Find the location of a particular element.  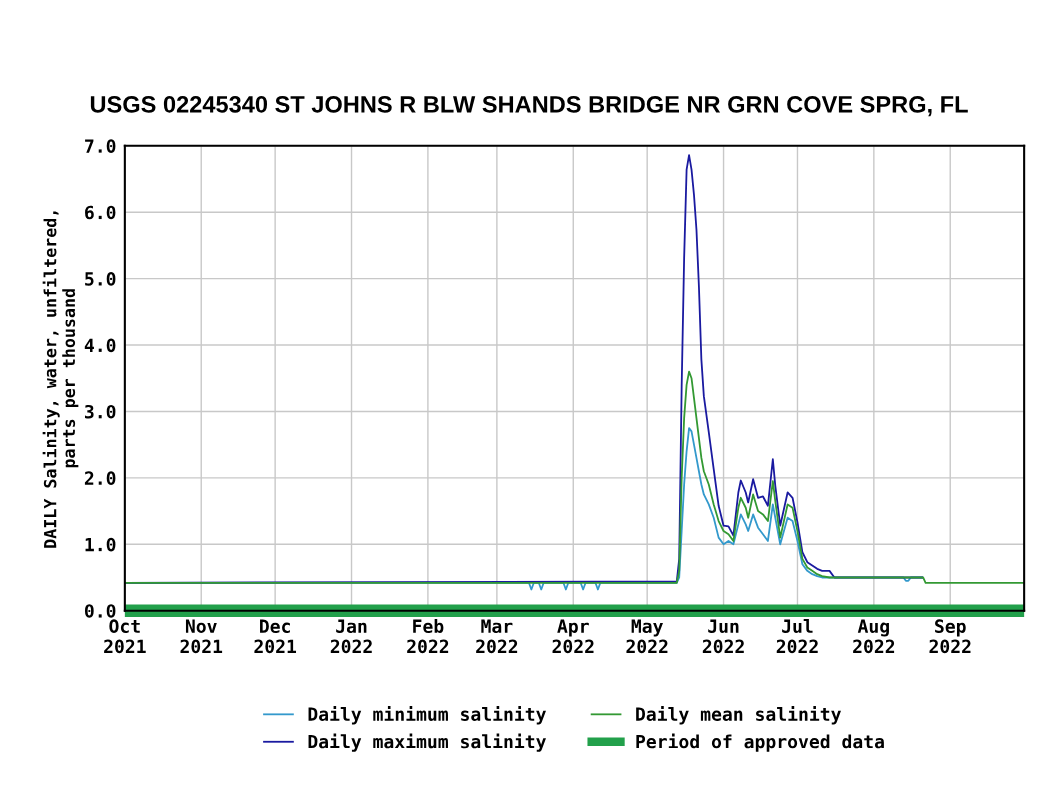

x-tick-label: Jun 2022 is located at coordinates (723, 636).